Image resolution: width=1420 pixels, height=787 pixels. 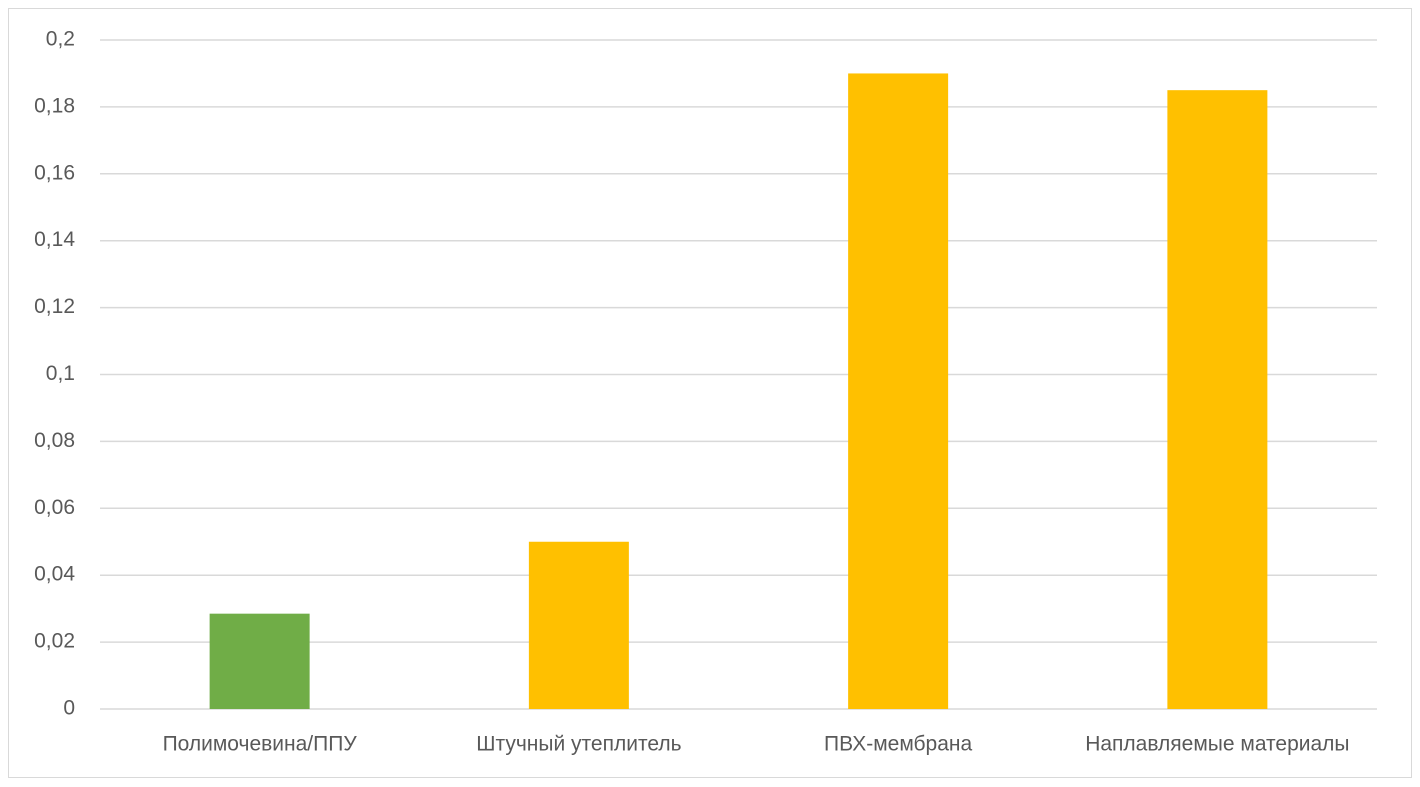 I want to click on y-tick-label: 0,16, so click(x=54, y=172).